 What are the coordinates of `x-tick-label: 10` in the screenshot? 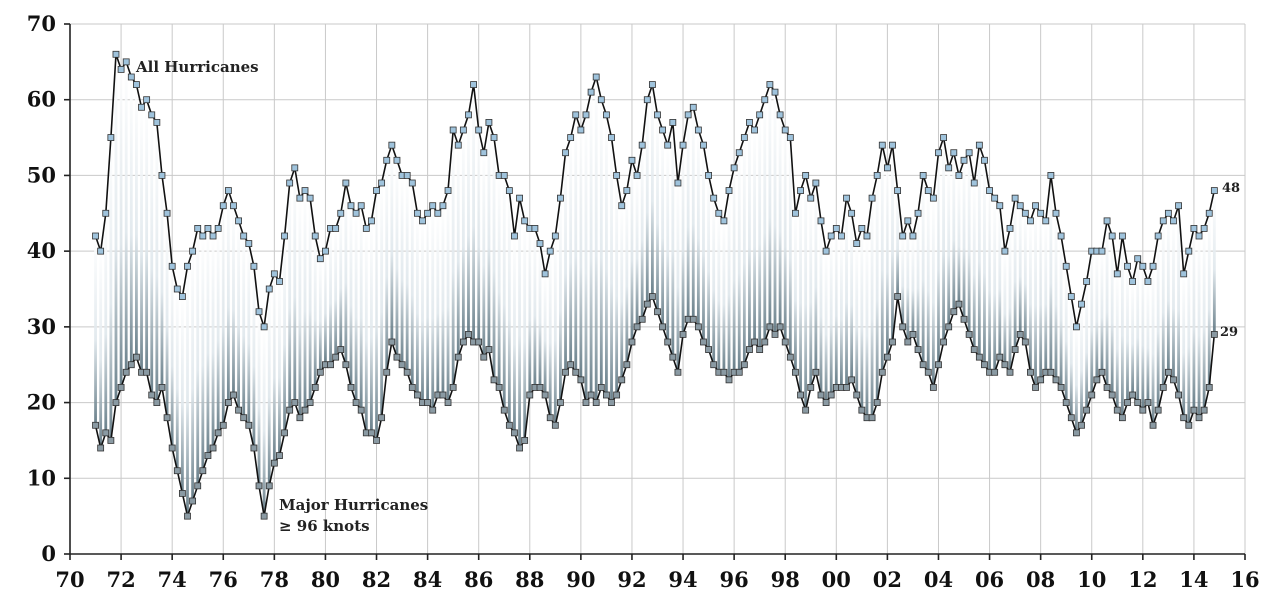 It's located at (1091, 579).